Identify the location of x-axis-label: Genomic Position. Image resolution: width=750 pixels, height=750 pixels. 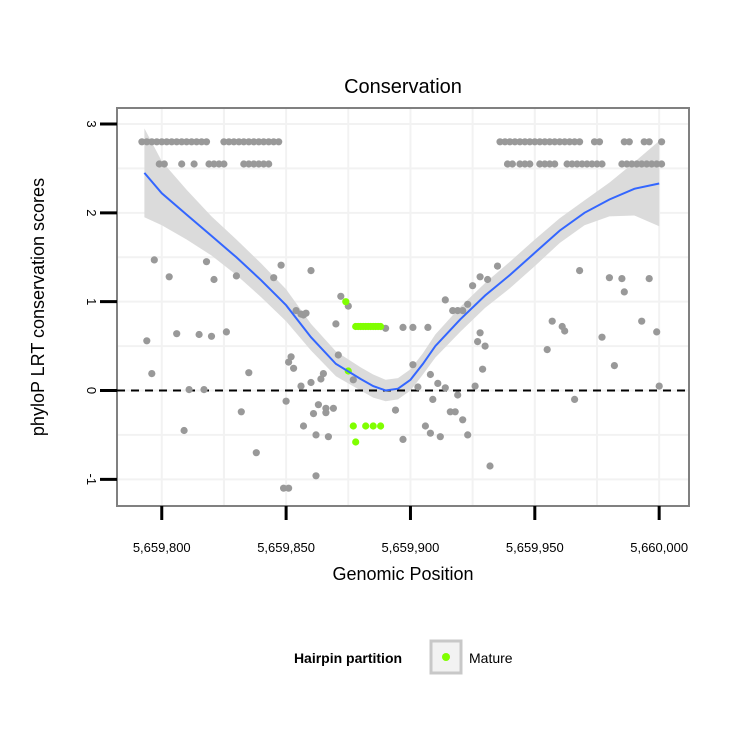
(402, 574).